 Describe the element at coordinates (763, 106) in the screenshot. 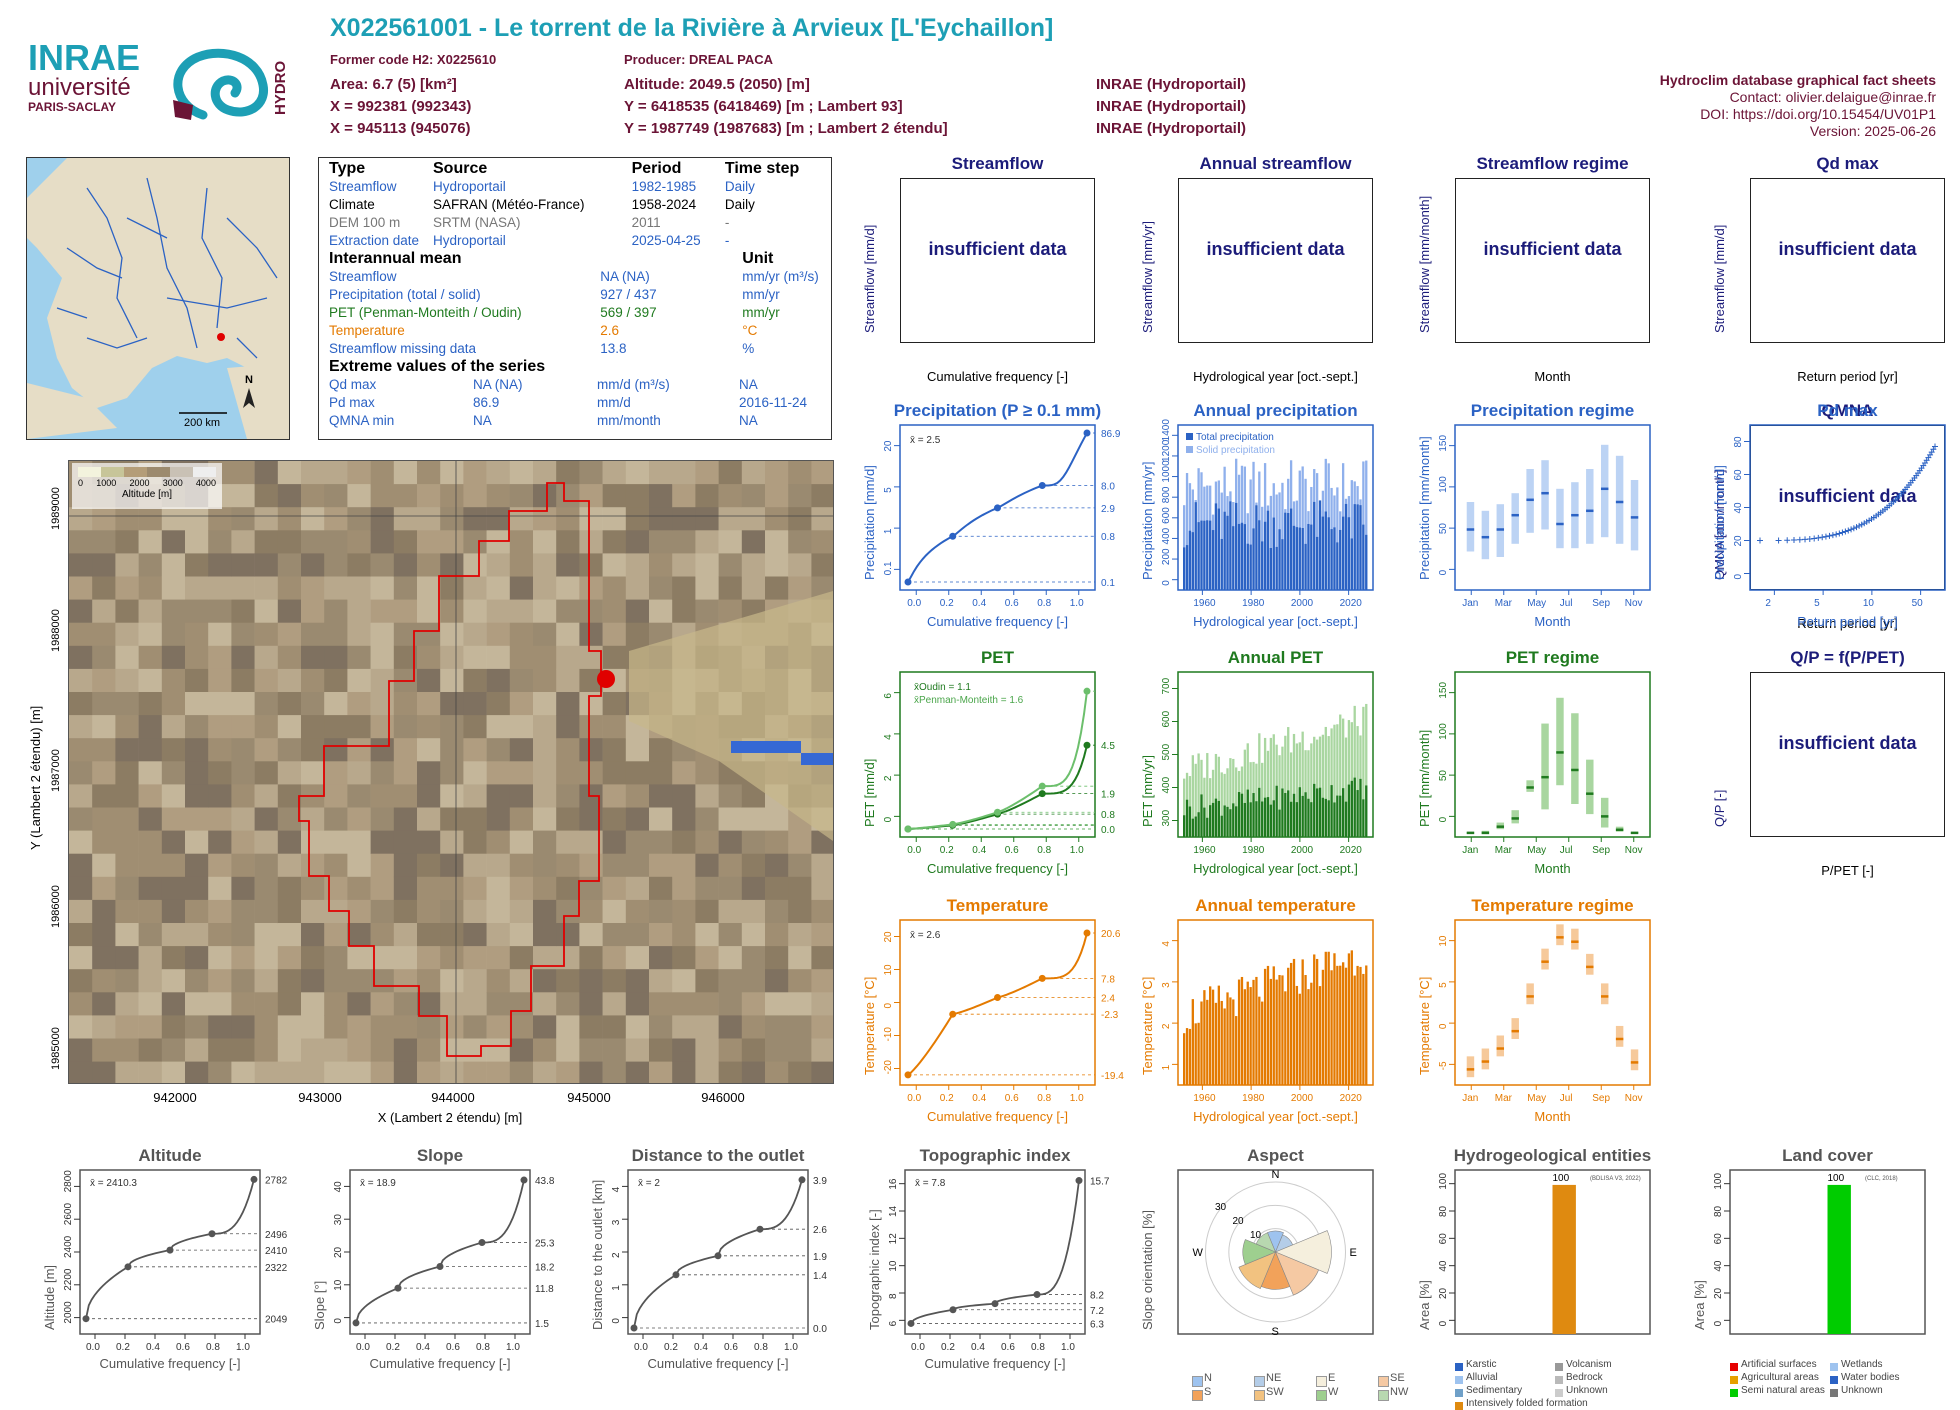

I see `y-lambert93: Y = 6418535 (6418469) [m ; Lambert 93]` at that location.